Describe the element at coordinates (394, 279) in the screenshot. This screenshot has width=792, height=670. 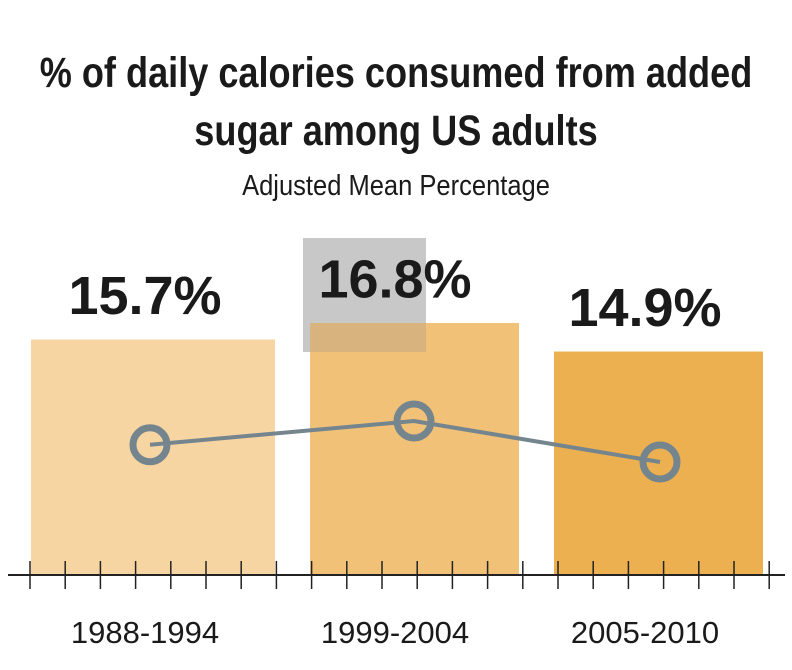
I see `value-label: 16.8%` at that location.